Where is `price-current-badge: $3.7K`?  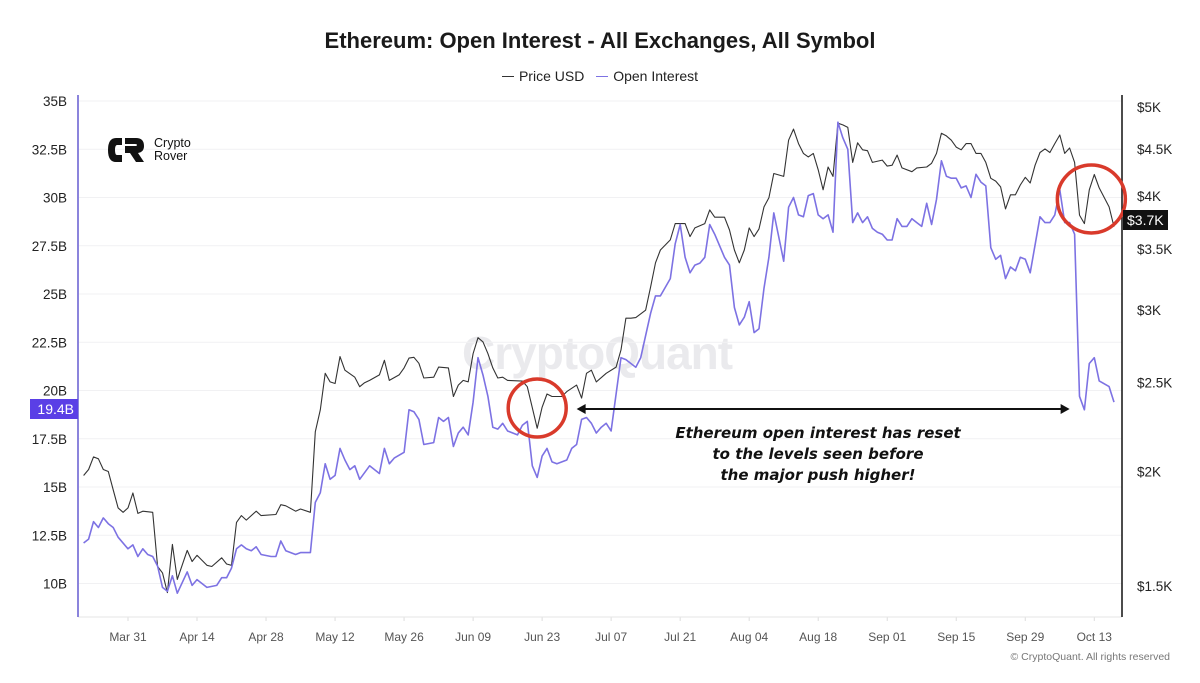 price-current-badge: $3.7K is located at coordinates (1145, 220).